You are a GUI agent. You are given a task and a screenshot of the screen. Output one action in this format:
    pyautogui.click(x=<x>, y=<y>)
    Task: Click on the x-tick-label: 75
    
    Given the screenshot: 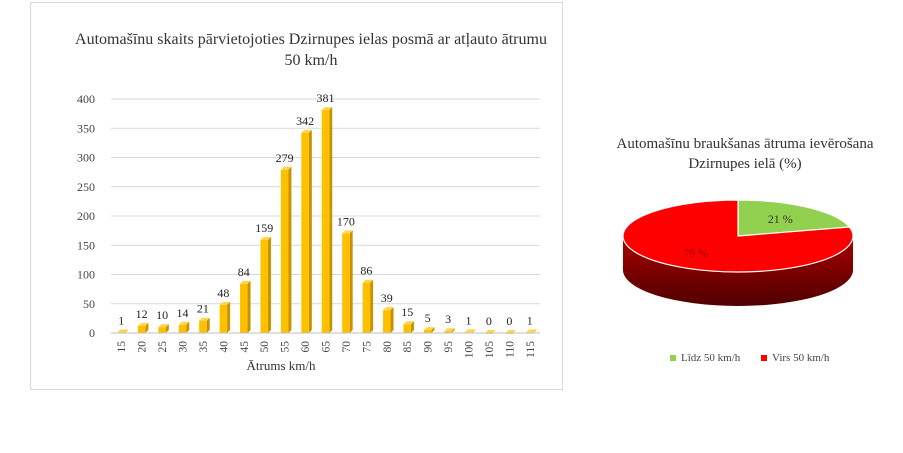 What is the action you would take?
    pyautogui.click(x=367, y=347)
    